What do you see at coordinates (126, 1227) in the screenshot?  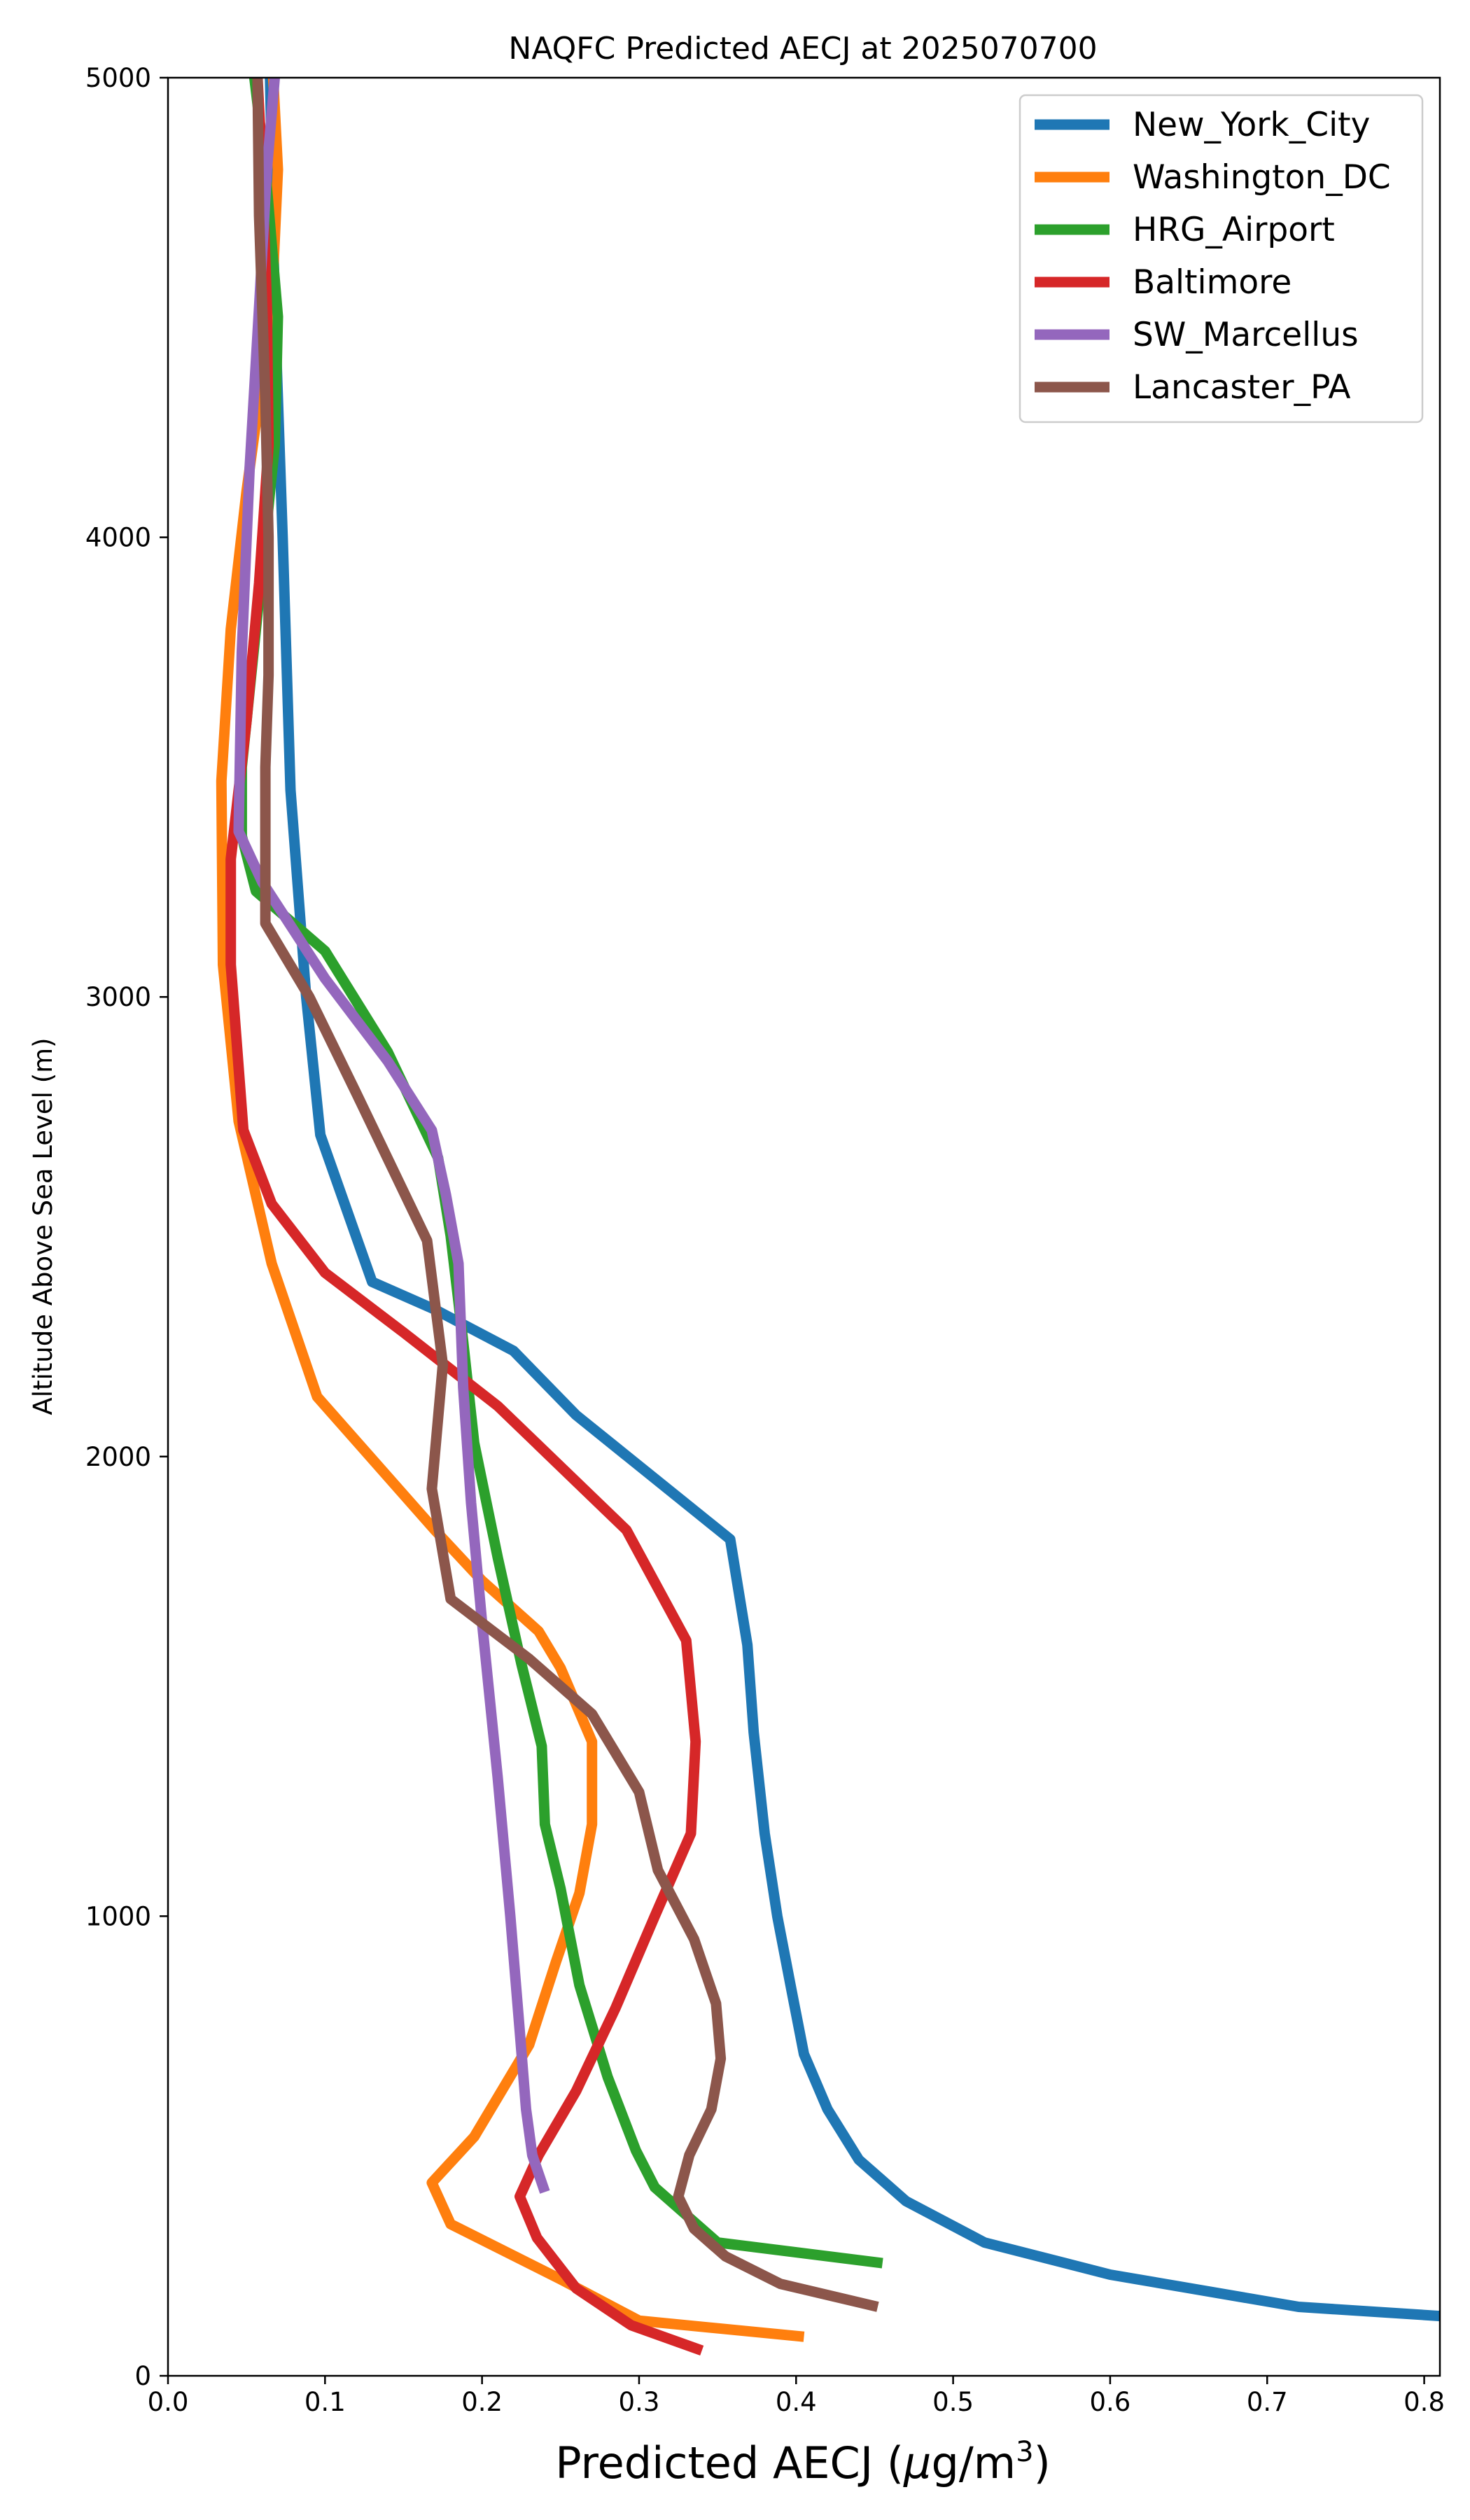 I see `y-axis: 0 1000 2000 3000 4000 5000` at bounding box center [126, 1227].